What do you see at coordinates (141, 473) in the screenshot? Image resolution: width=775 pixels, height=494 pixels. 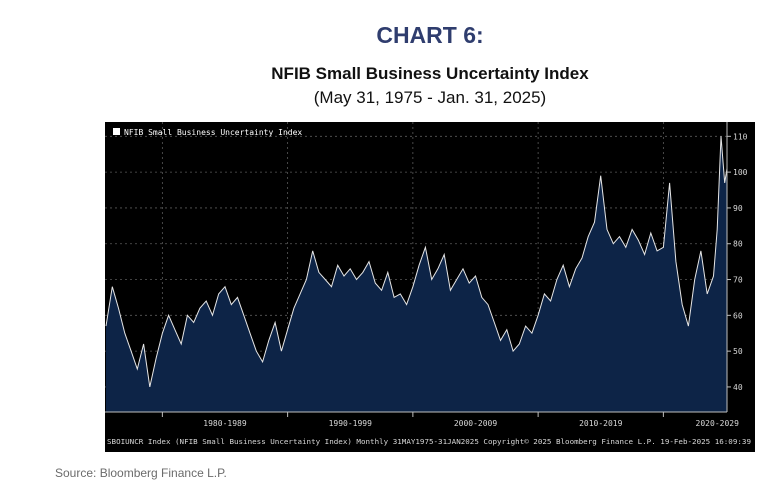 I see `source-note: Source: Bloomberg Finance L.P.` at bounding box center [141, 473].